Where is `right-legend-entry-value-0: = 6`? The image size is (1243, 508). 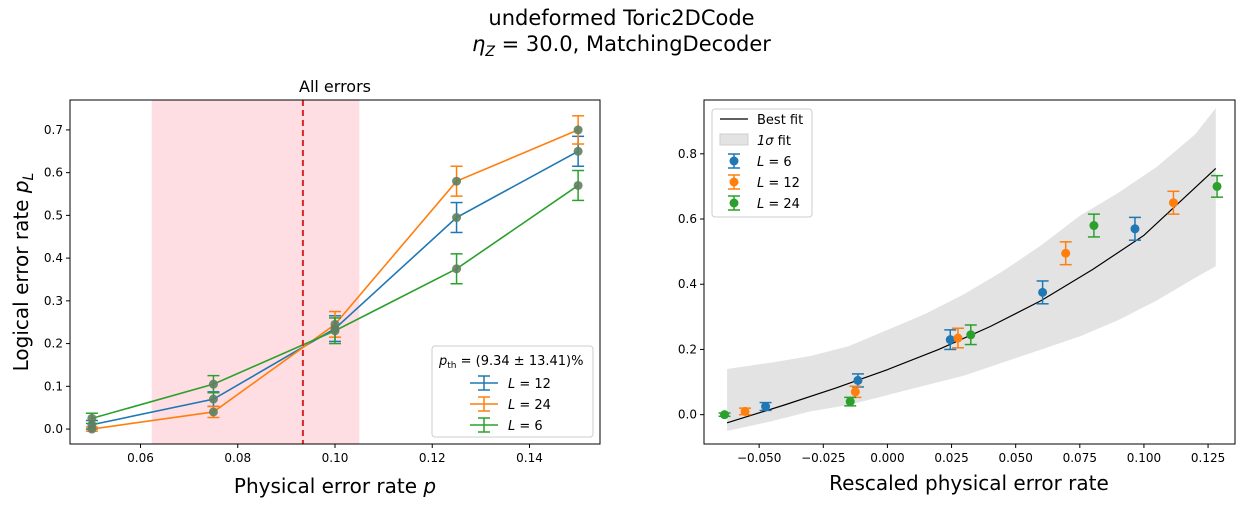
right-legend-entry-value-0: = 6 is located at coordinates (777, 162).